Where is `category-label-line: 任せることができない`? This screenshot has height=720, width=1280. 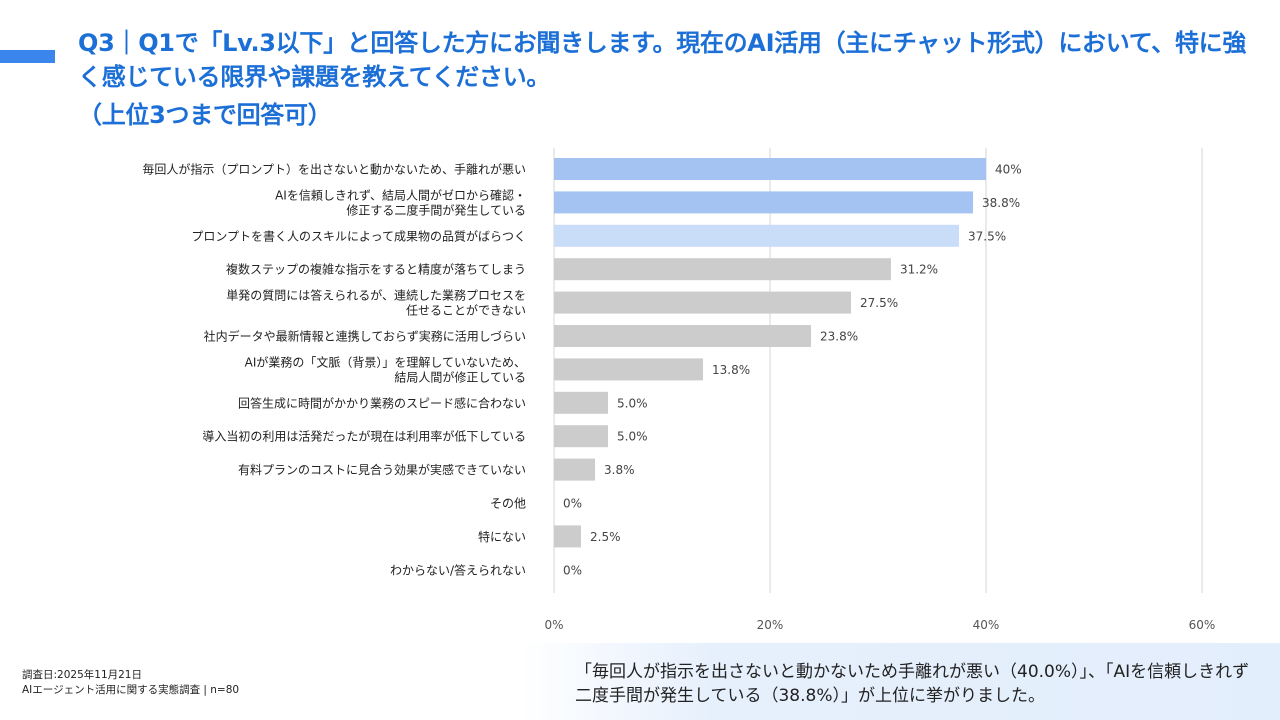
category-label-line: 任せることができない is located at coordinates (466, 310).